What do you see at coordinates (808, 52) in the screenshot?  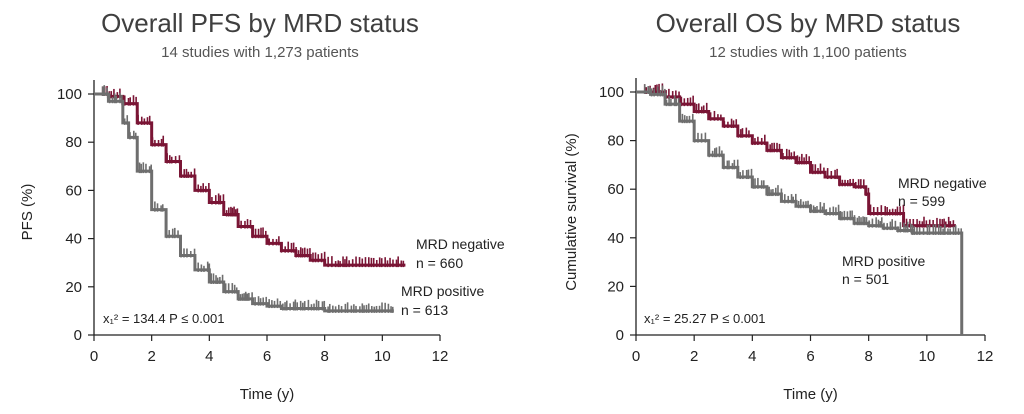 I see `chart-subtitle: 12 studies with 1,100 patients` at bounding box center [808, 52].